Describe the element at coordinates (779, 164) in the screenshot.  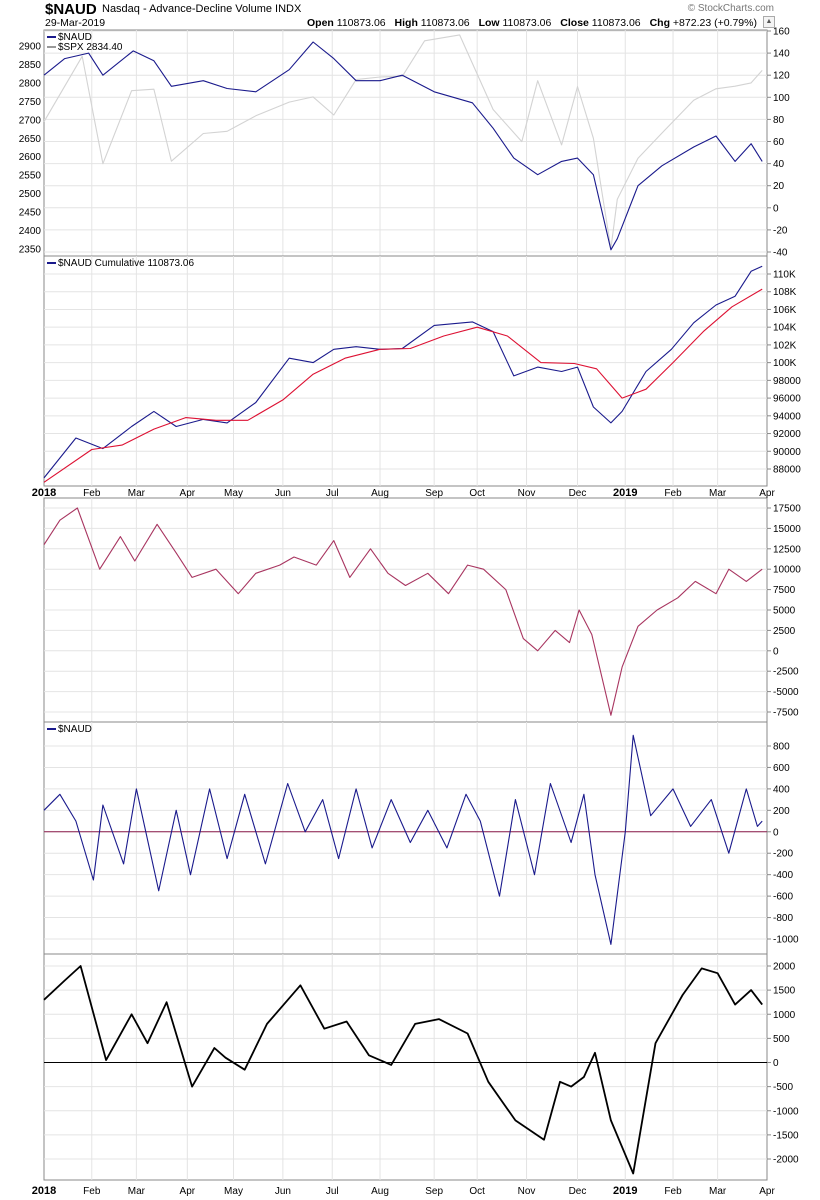
I see `y-axis-tick-label: 40` at that location.